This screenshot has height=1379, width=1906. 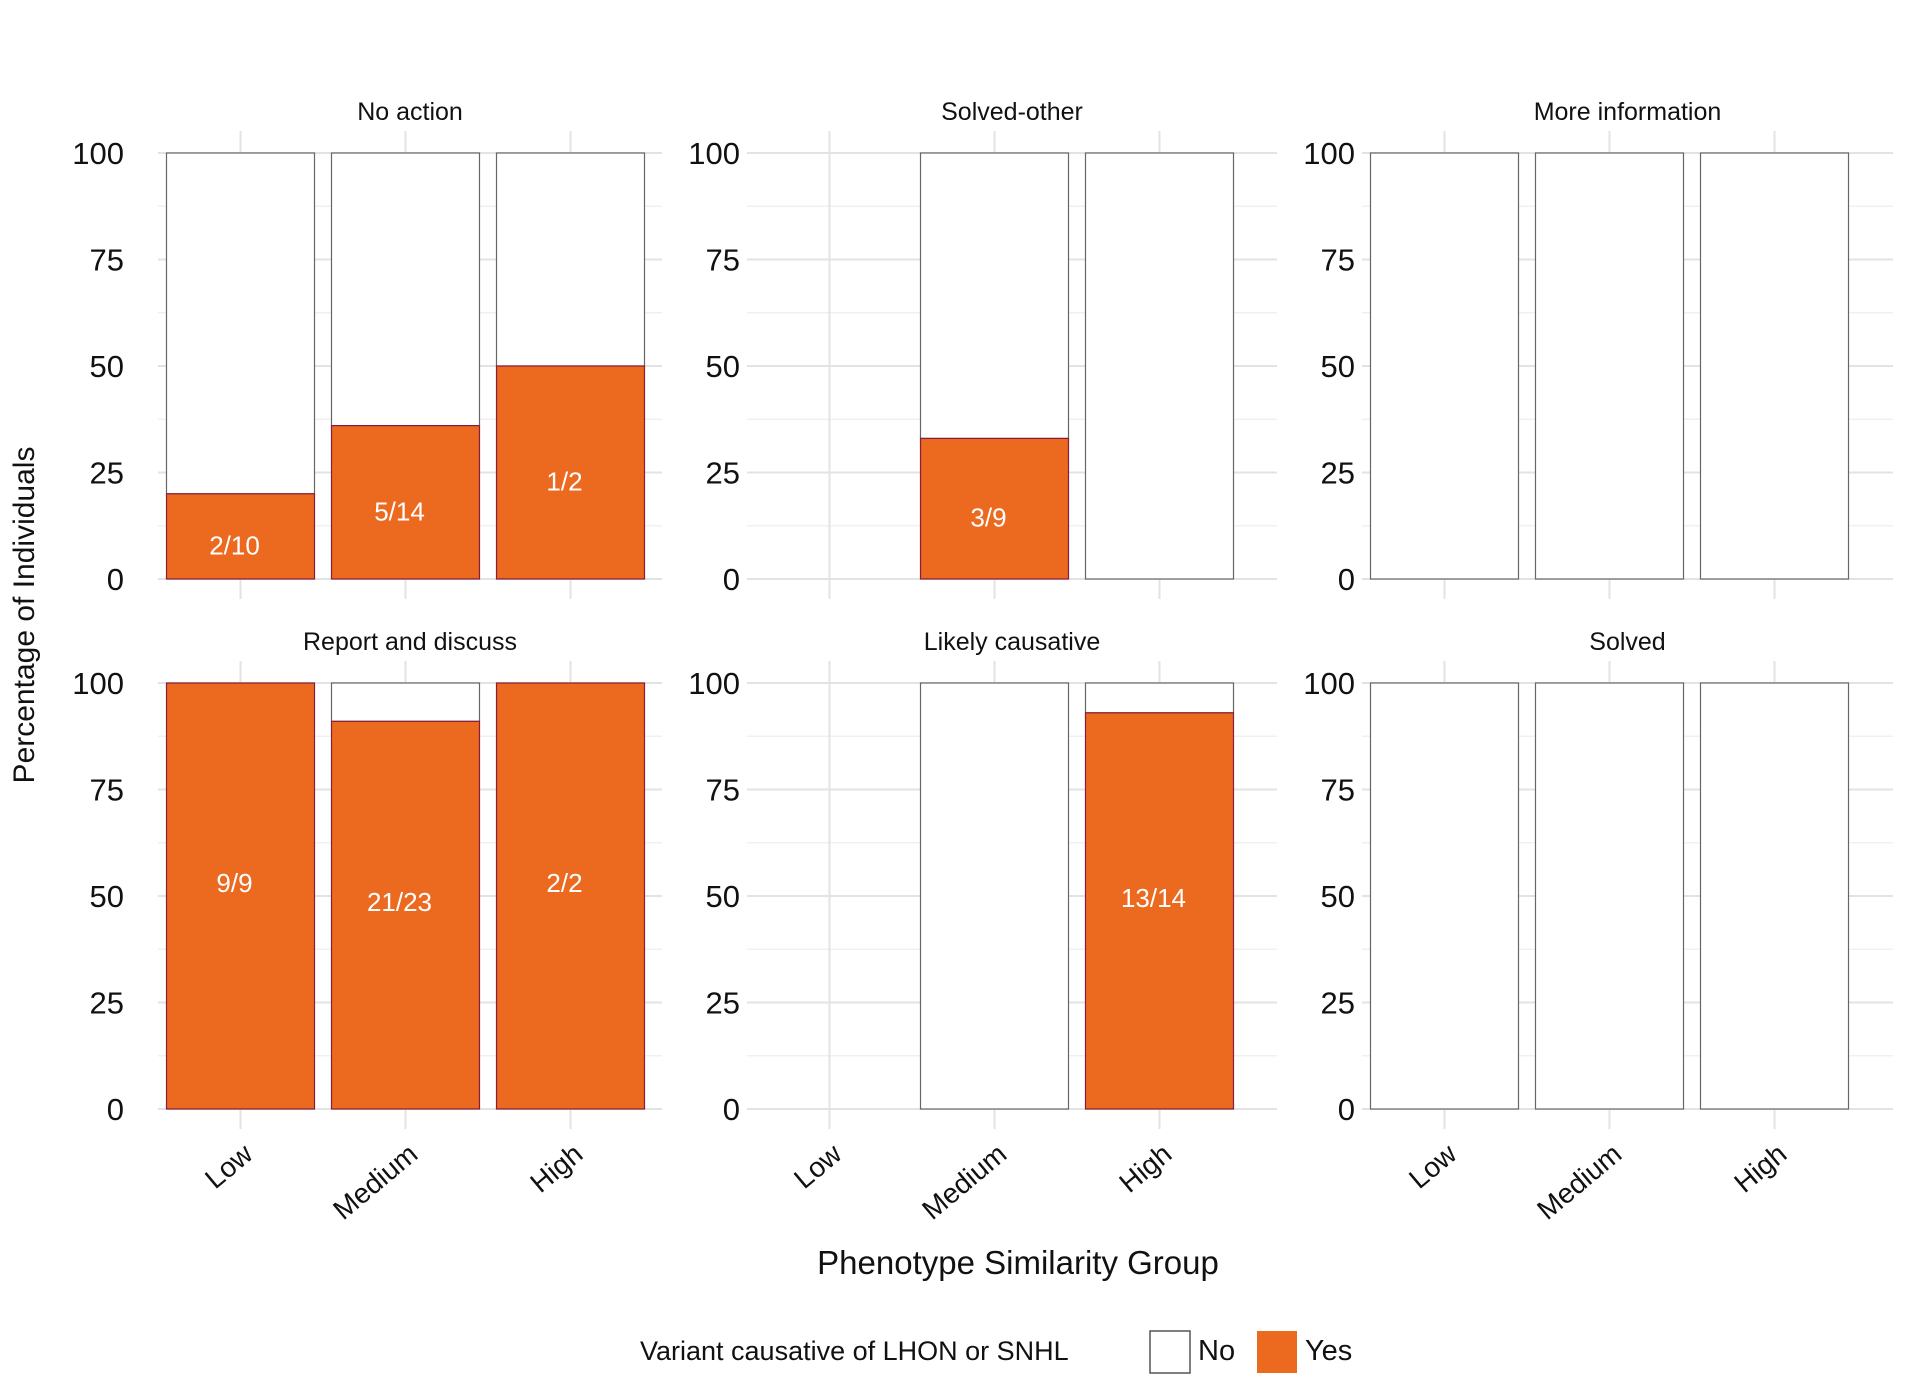 I want to click on panel-title: Solved, so click(x=1627, y=642).